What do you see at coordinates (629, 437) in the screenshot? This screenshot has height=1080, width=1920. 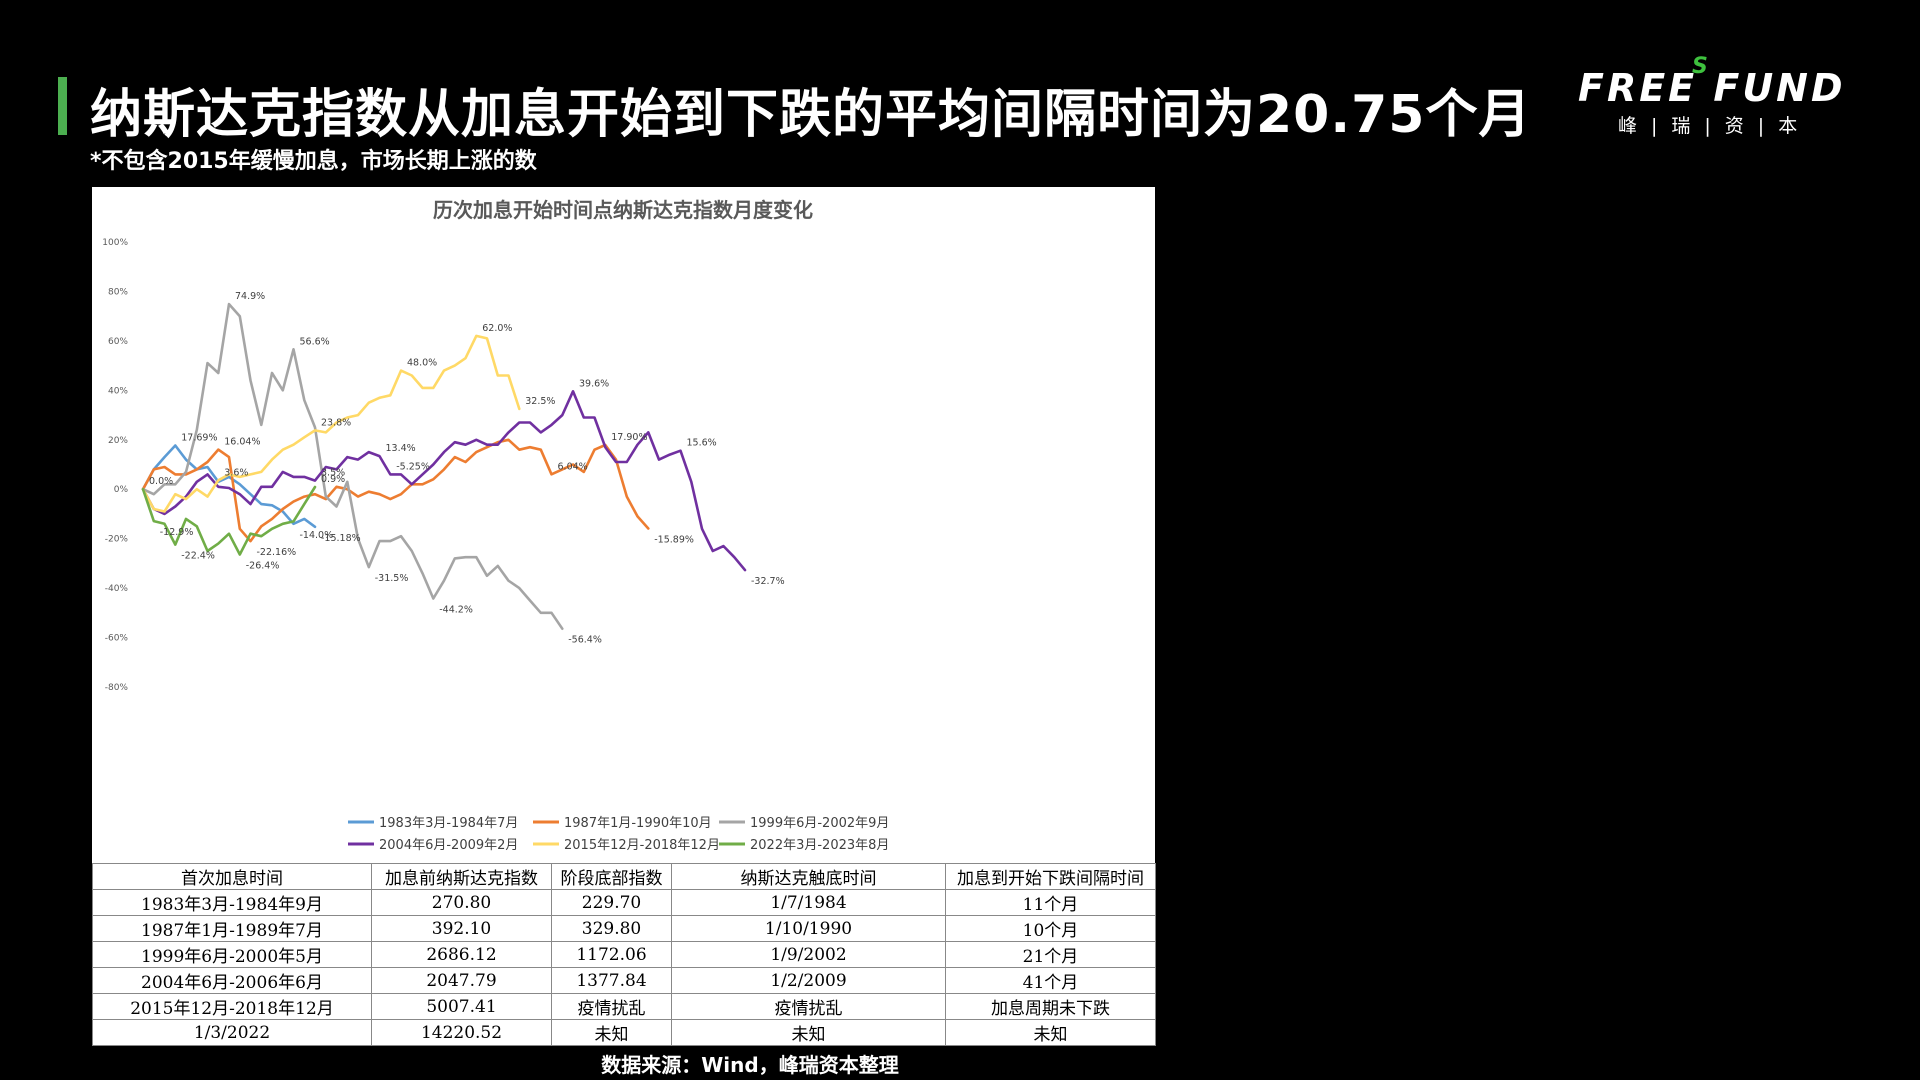 I see `data-label: 17.90%` at bounding box center [629, 437].